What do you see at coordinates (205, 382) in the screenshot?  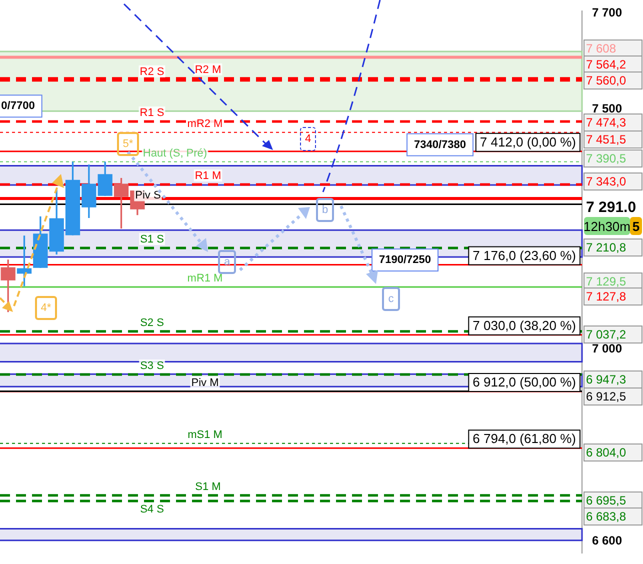 I see `ref-line-label: Piv M` at bounding box center [205, 382].